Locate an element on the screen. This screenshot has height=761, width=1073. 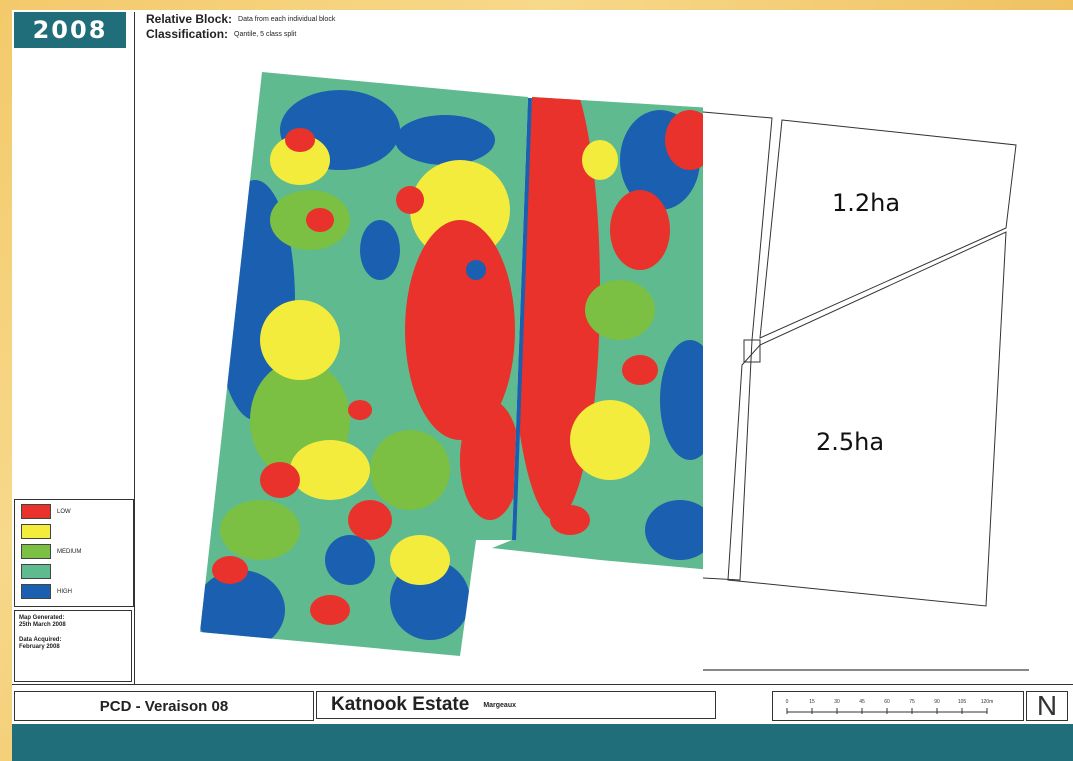
scale-label: 105 is located at coordinates (962, 702).